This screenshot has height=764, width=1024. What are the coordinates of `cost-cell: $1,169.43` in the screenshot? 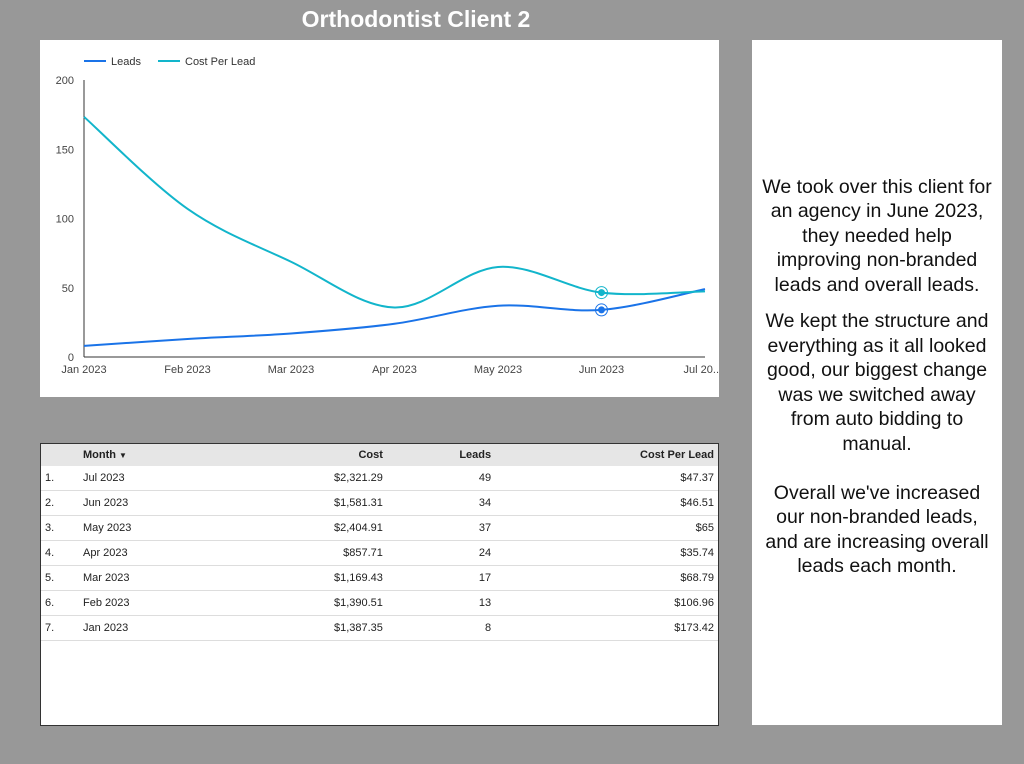 It's located at (309, 578).